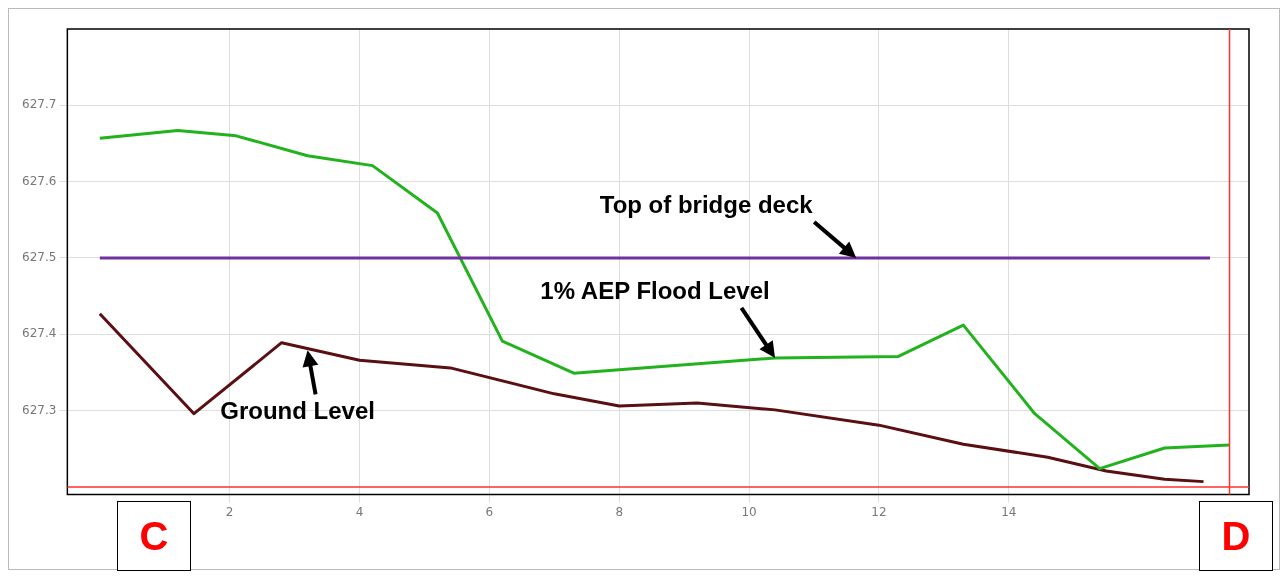 Image resolution: width=1286 pixels, height=578 pixels. Describe the element at coordinates (879, 511) in the screenshot. I see `x-tick-label: 12` at that location.